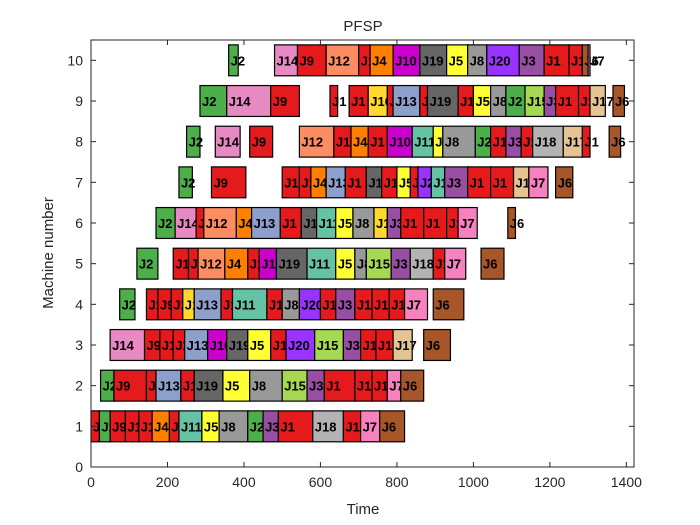  I want to click on bar-label: J14, so click(288, 60).